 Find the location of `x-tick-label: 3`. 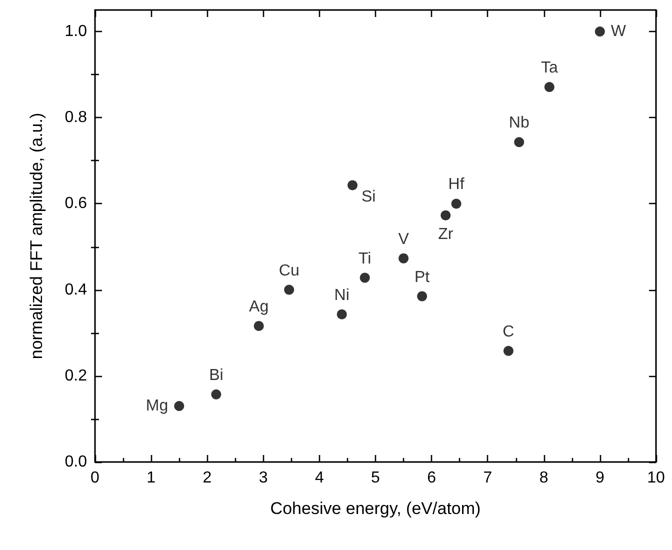

x-tick-label: 3 is located at coordinates (263, 478).